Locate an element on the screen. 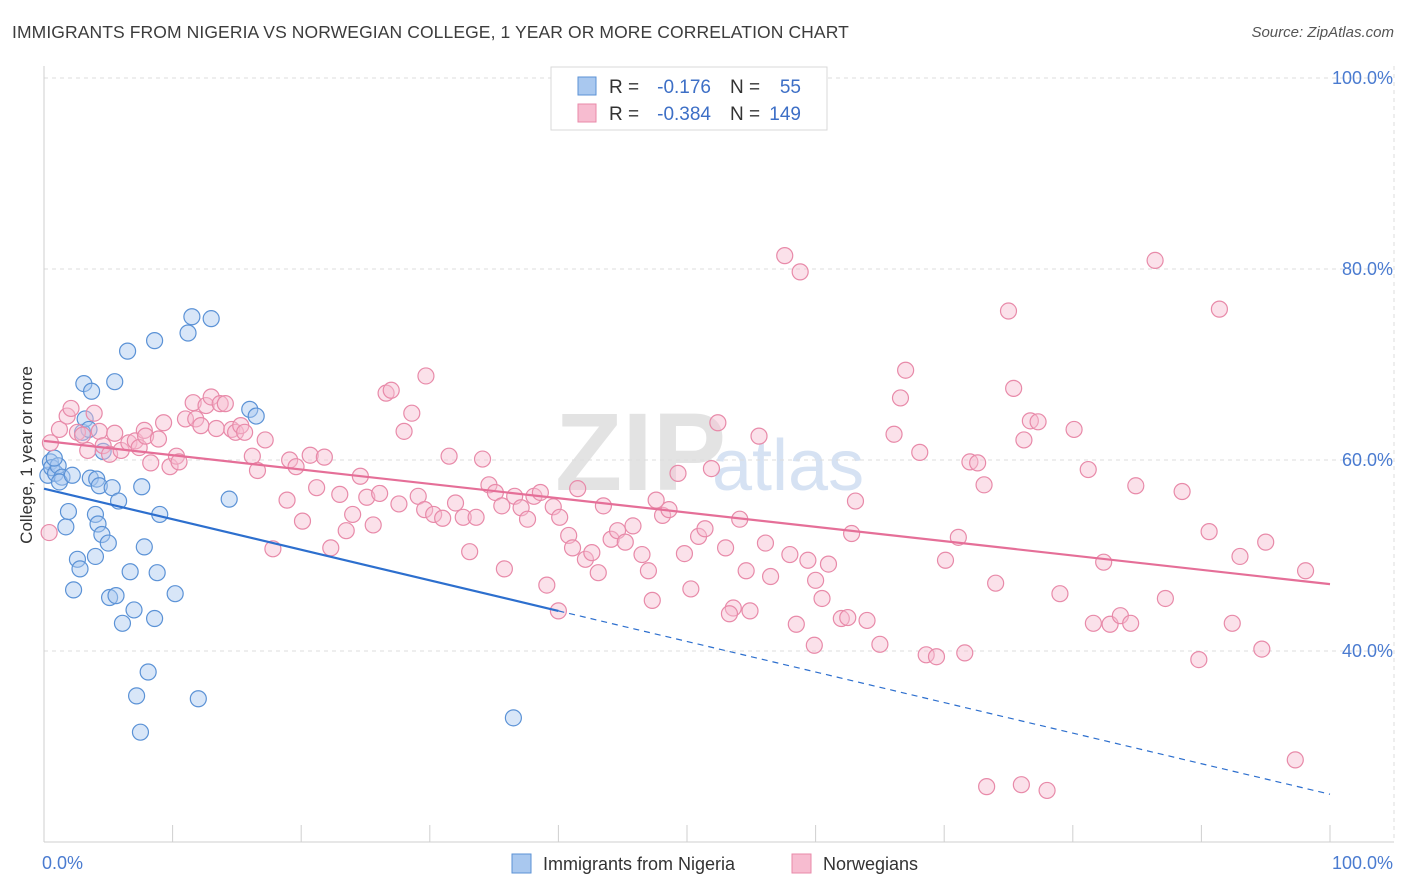 Image resolution: width=1406 pixels, height=892 pixels. trend-line-nigeria is located at coordinates (301, 549).